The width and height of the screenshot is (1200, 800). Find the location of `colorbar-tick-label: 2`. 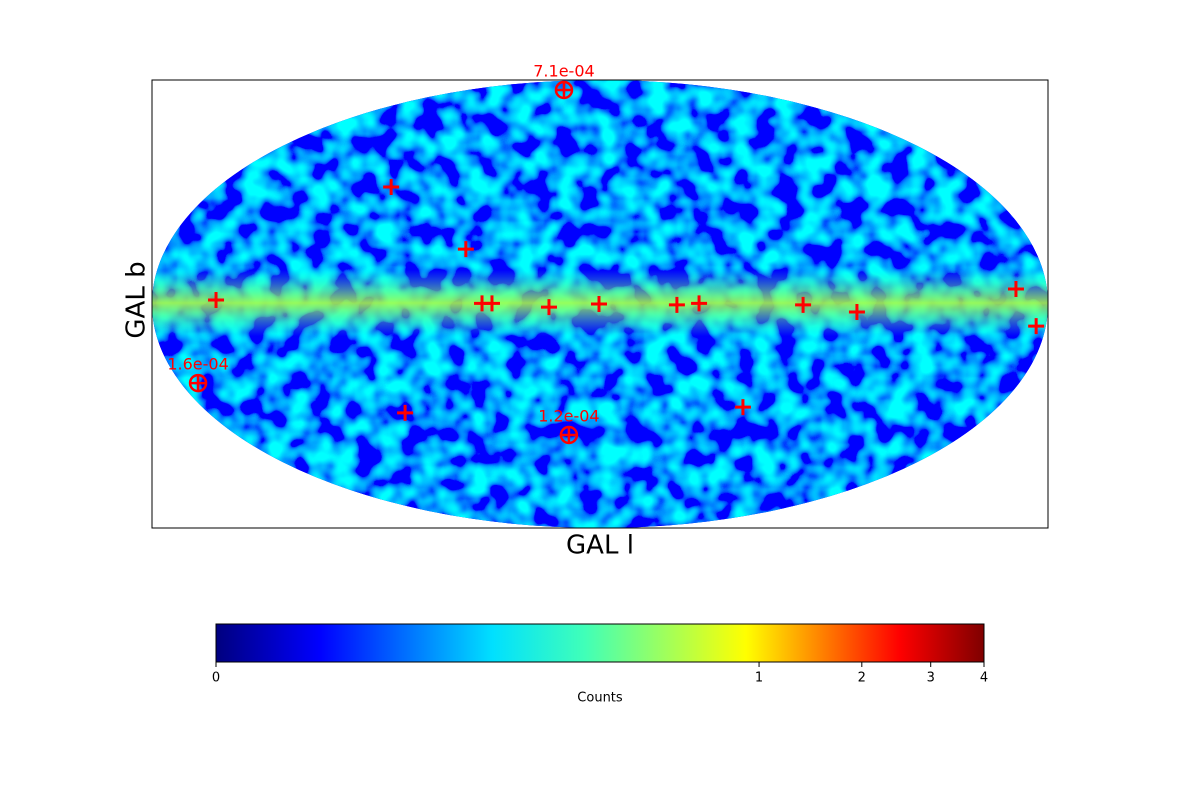

colorbar-tick-label: 2 is located at coordinates (862, 678).